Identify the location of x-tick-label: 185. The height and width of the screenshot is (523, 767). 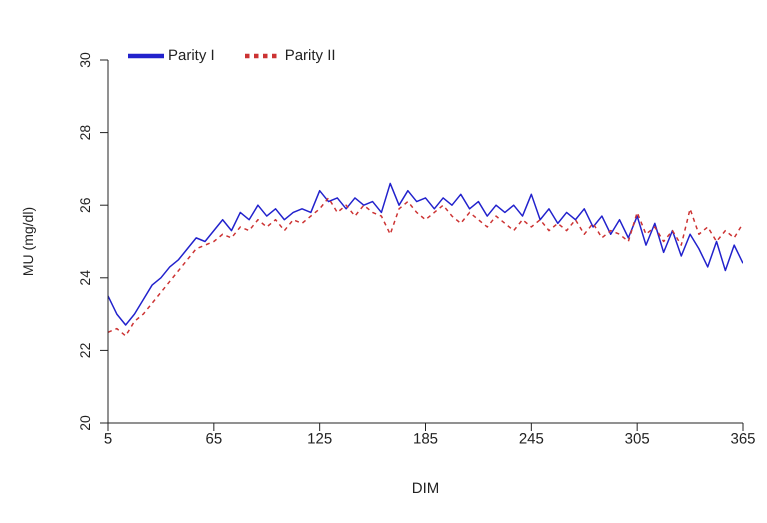
(425, 439).